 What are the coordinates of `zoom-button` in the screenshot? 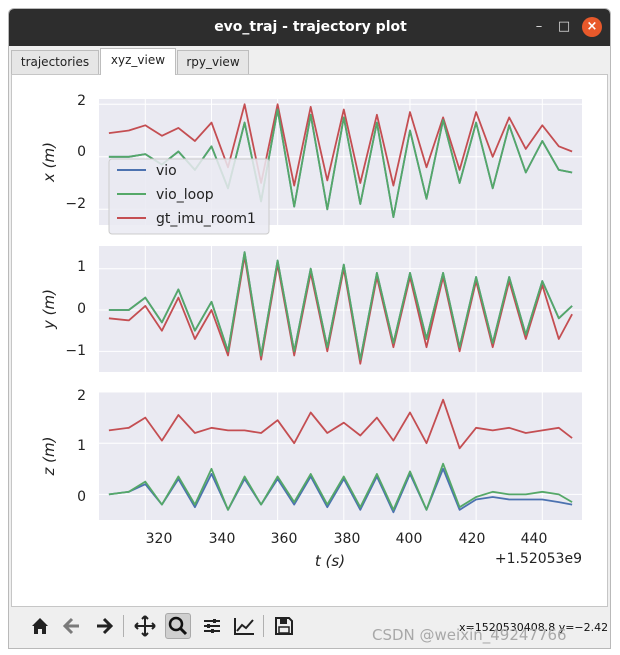 It's located at (178, 626).